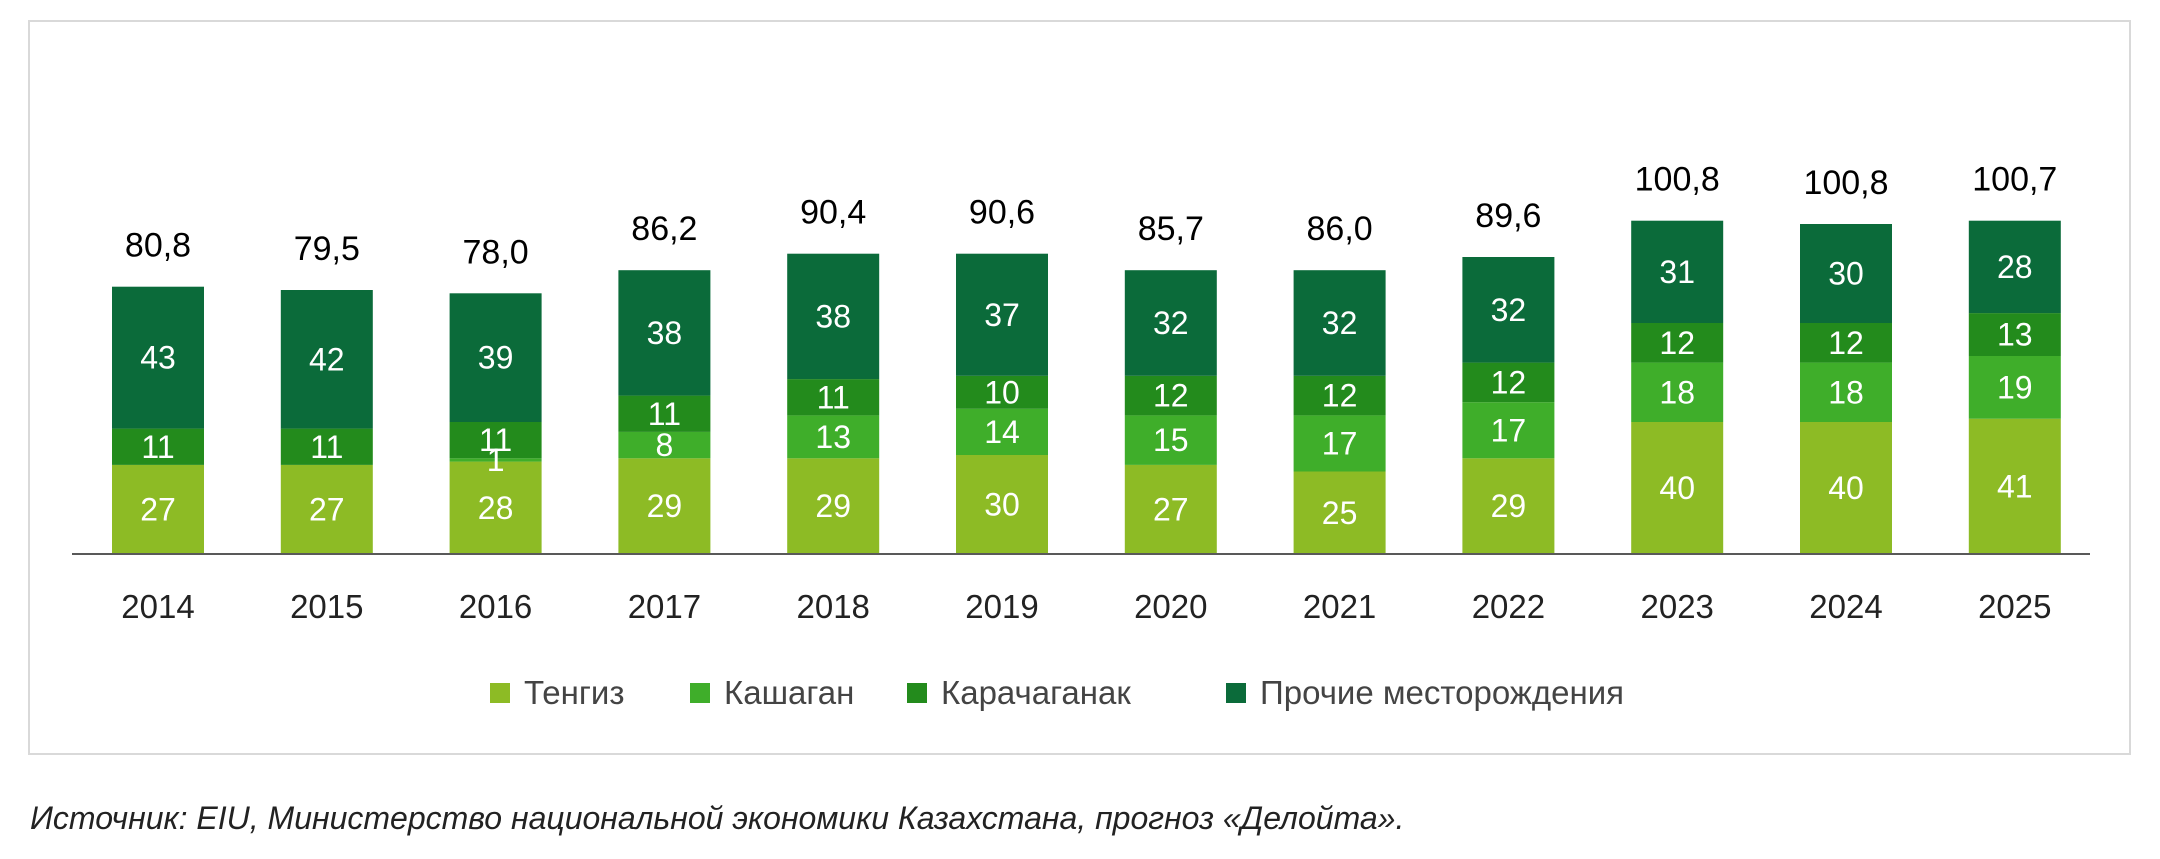 The height and width of the screenshot is (859, 2160). What do you see at coordinates (1677, 392) in the screenshot?
I see `segment-label-2023-1: 18` at bounding box center [1677, 392].